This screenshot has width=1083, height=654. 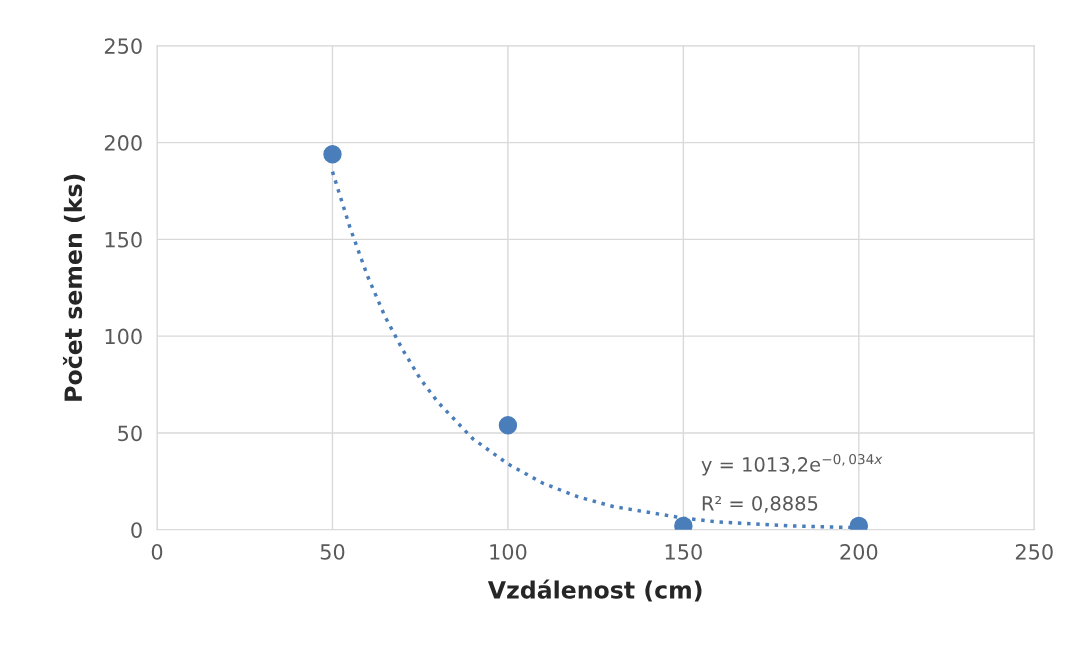 What do you see at coordinates (683, 552) in the screenshot?
I see `x-tick-label: 150` at bounding box center [683, 552].